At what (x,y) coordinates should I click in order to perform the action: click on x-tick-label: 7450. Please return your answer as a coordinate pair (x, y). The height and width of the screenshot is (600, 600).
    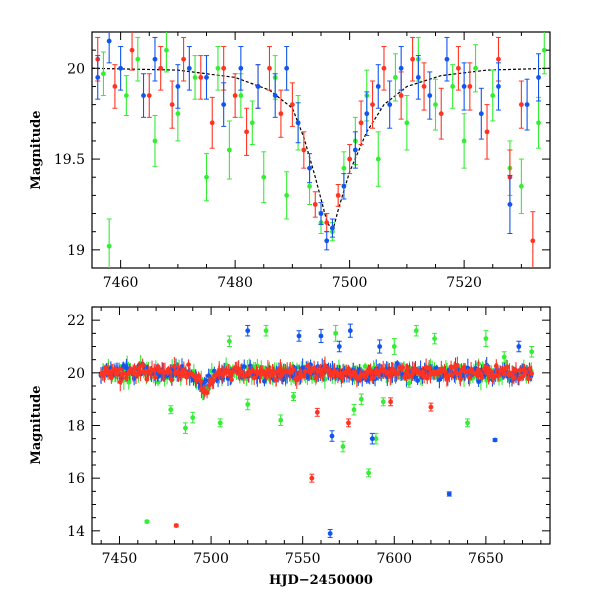
    Looking at the image, I should click on (120, 559).